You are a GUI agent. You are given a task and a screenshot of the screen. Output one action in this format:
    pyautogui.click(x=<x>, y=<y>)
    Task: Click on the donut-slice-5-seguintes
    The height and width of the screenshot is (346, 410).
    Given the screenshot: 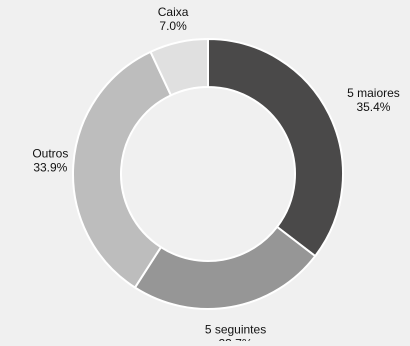 What is the action you would take?
    pyautogui.click(x=225, y=267)
    